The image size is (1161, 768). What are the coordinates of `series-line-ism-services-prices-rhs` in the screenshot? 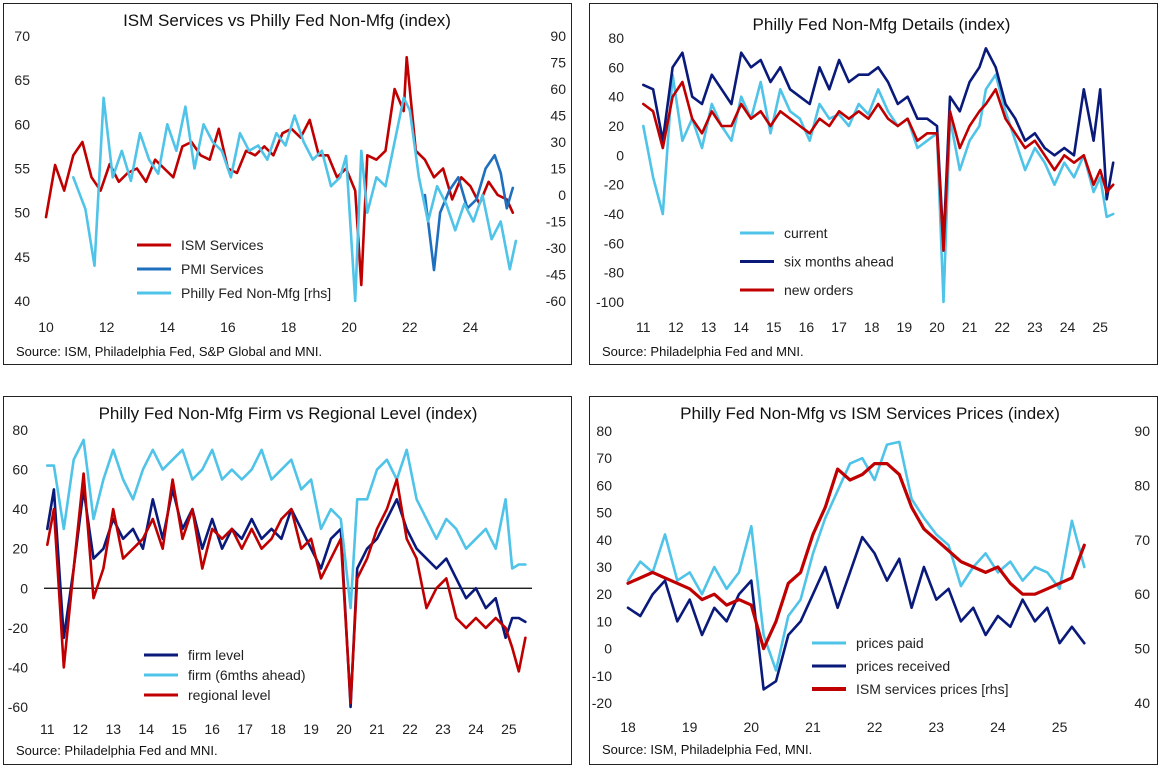 It's located at (856, 556).